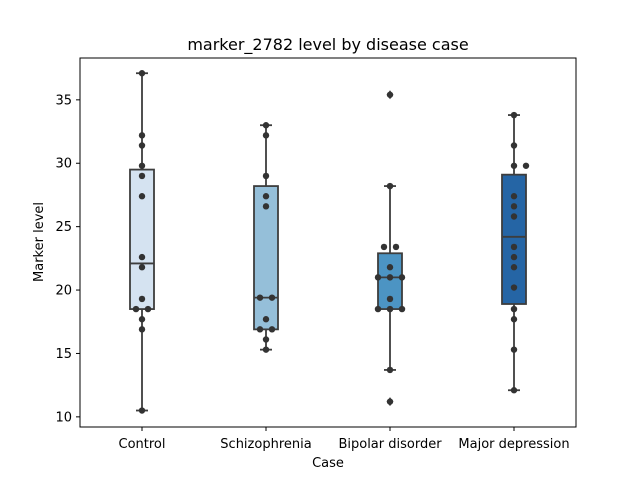 This screenshot has width=640, height=480. I want to click on y-tick-label: 10, so click(63, 417).